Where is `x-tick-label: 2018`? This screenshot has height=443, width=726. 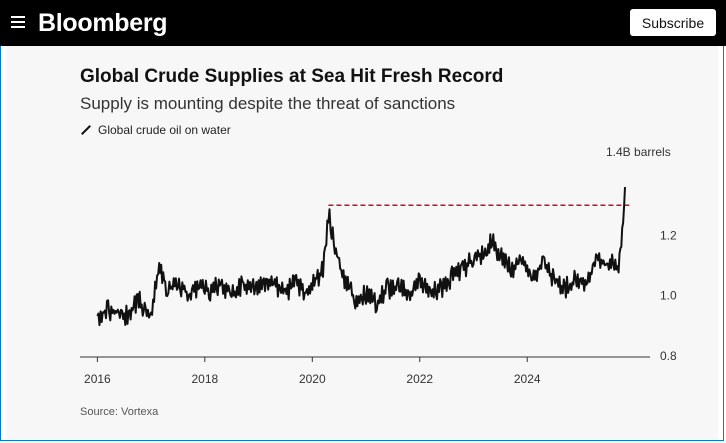
x-tick-label: 2018 is located at coordinates (204, 379).